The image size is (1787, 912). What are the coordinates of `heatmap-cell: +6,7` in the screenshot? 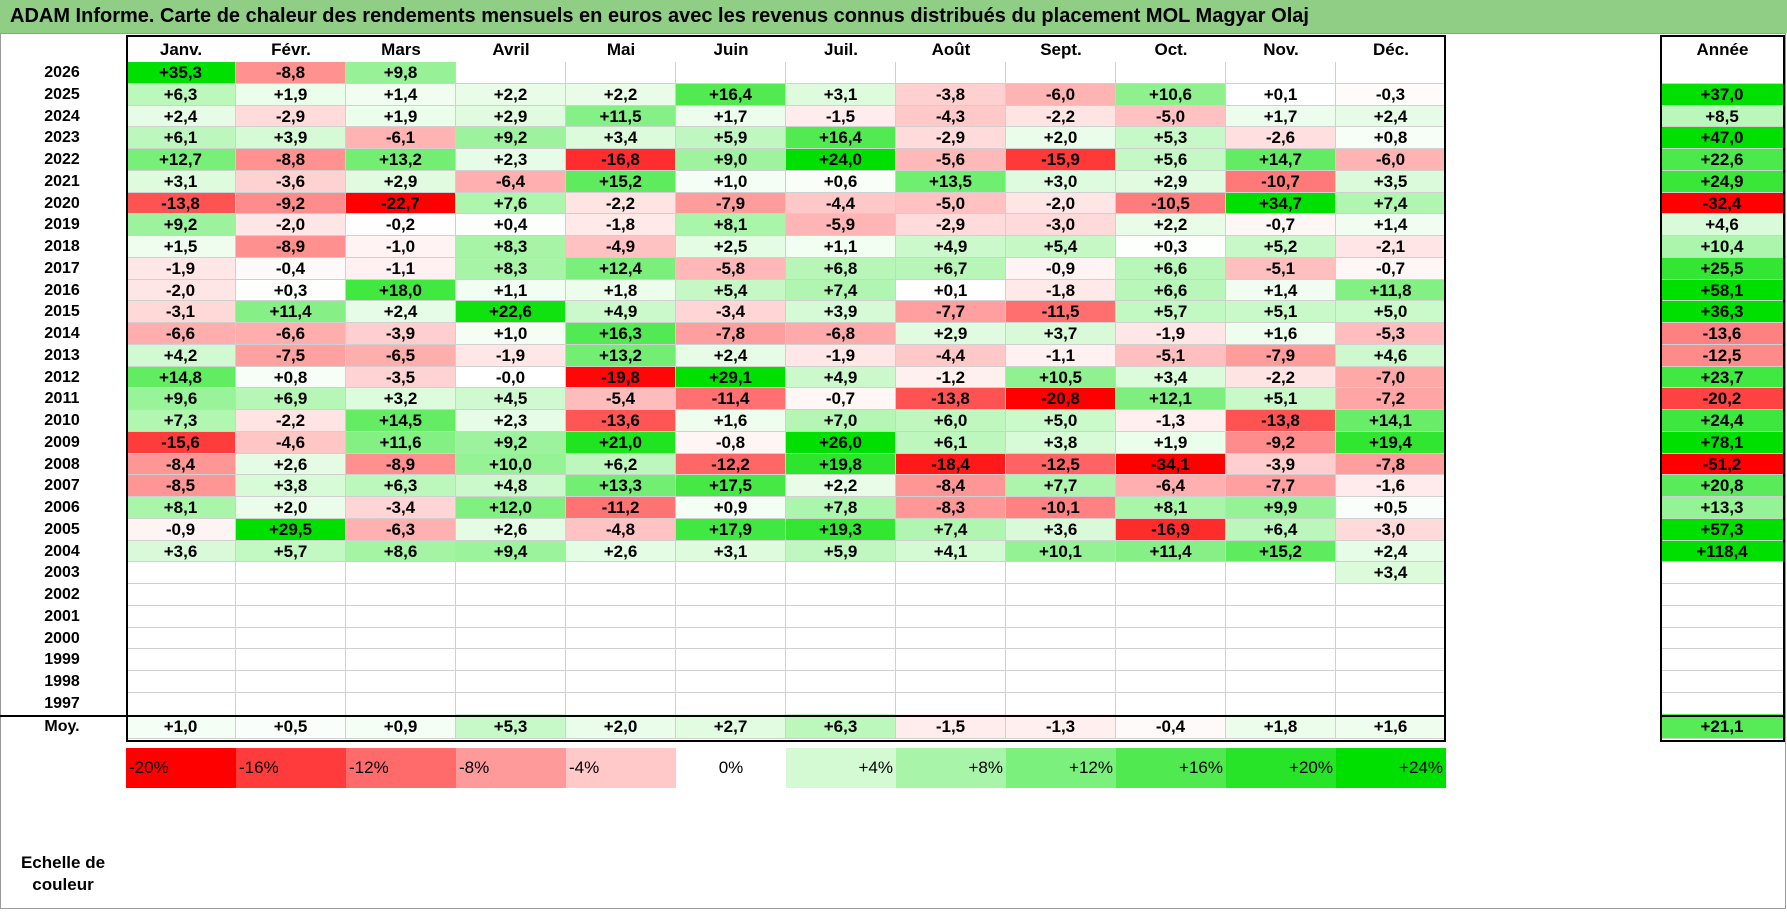 It's located at (951, 268).